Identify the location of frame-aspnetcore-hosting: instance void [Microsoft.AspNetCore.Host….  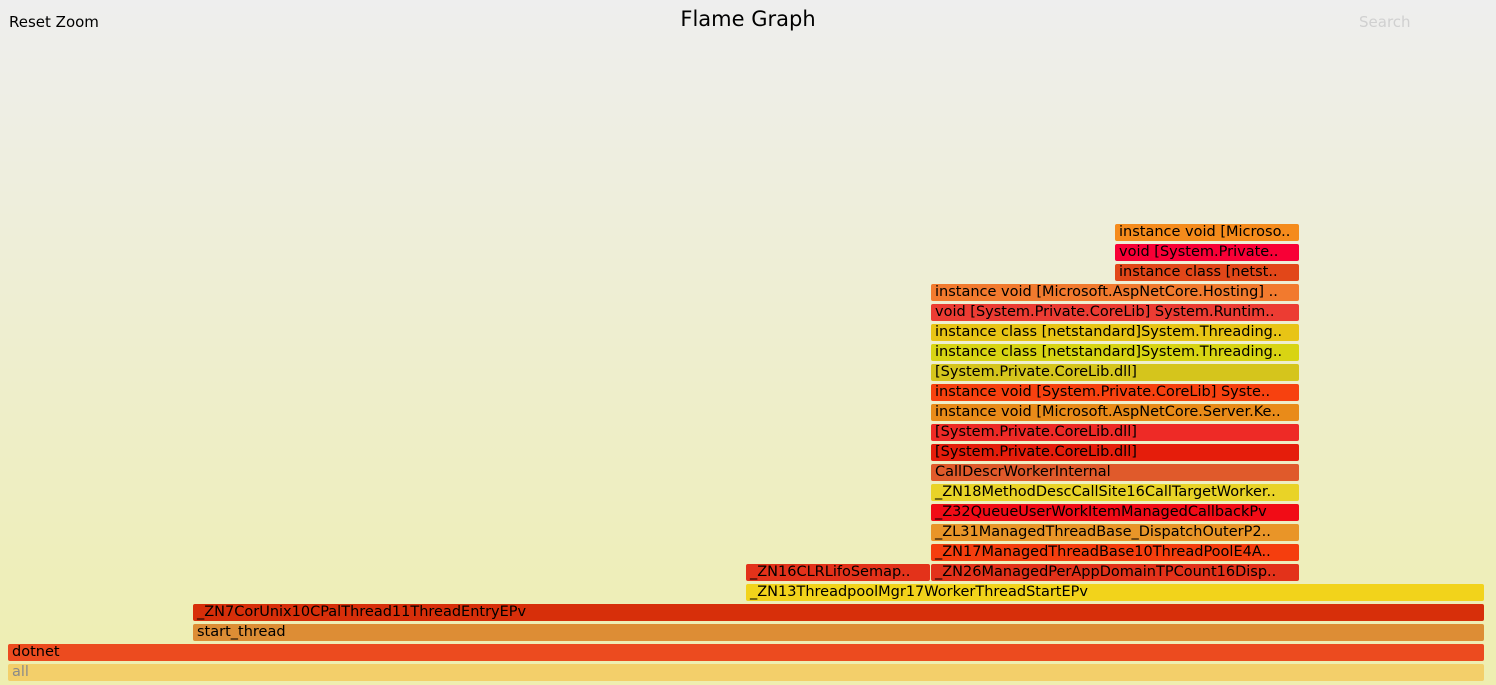
(1115, 292).